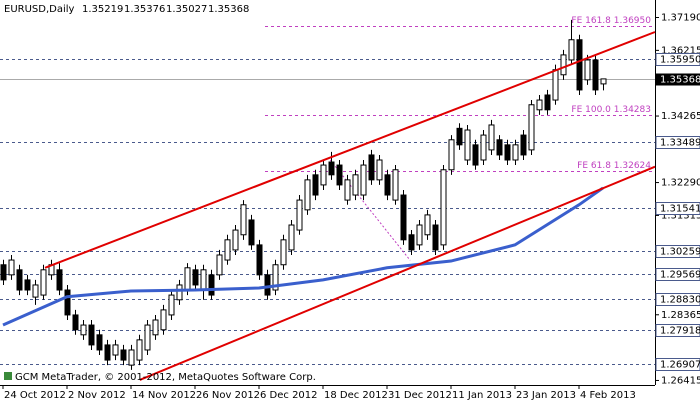 This screenshot has width=700, height=402. What do you see at coordinates (680, 183) in the screenshot?
I see `y-tick-label: 1.32290` at bounding box center [680, 183].